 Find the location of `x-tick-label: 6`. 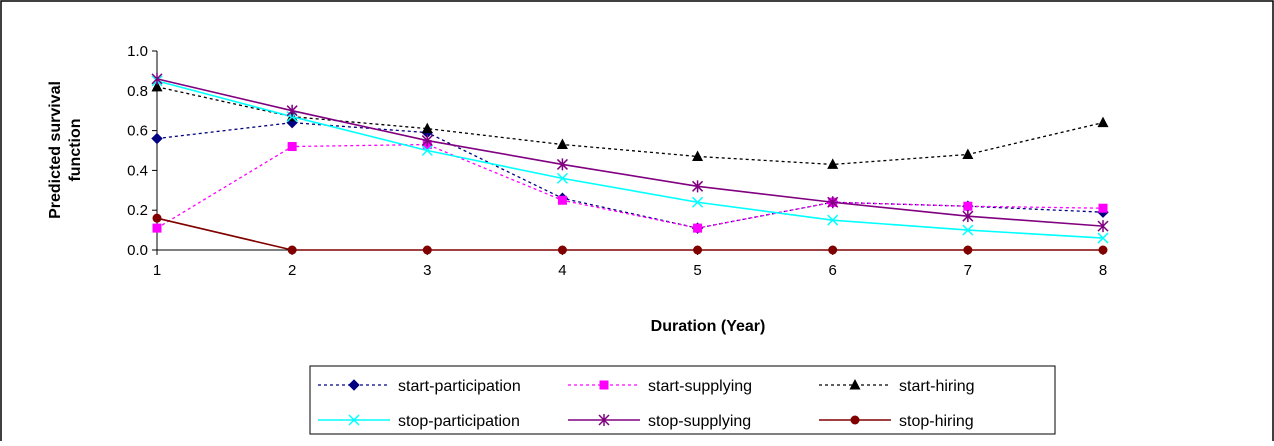

x-tick-label: 6 is located at coordinates (833, 270).